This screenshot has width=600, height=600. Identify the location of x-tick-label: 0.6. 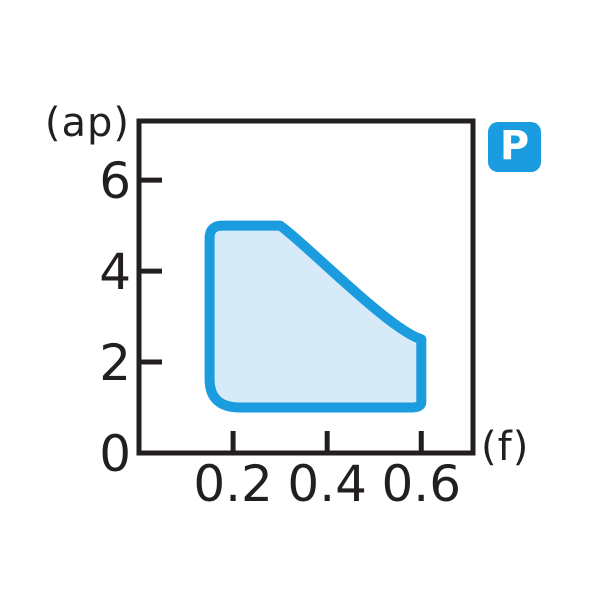
(421, 484).